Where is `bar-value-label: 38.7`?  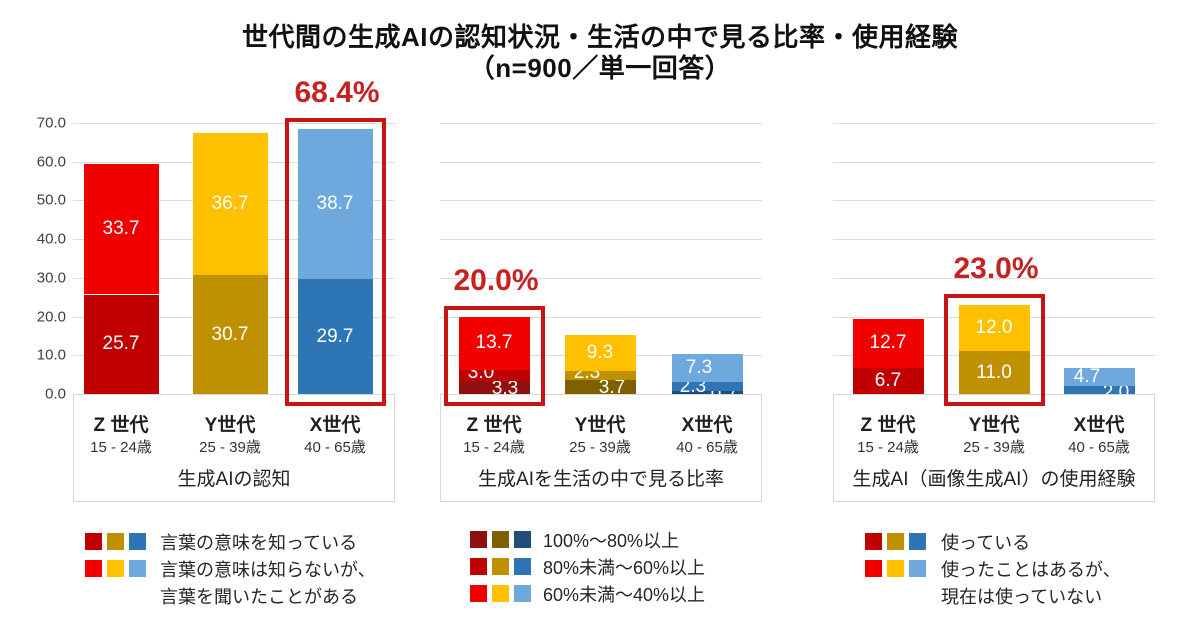
bar-value-label: 38.7 is located at coordinates (335, 204).